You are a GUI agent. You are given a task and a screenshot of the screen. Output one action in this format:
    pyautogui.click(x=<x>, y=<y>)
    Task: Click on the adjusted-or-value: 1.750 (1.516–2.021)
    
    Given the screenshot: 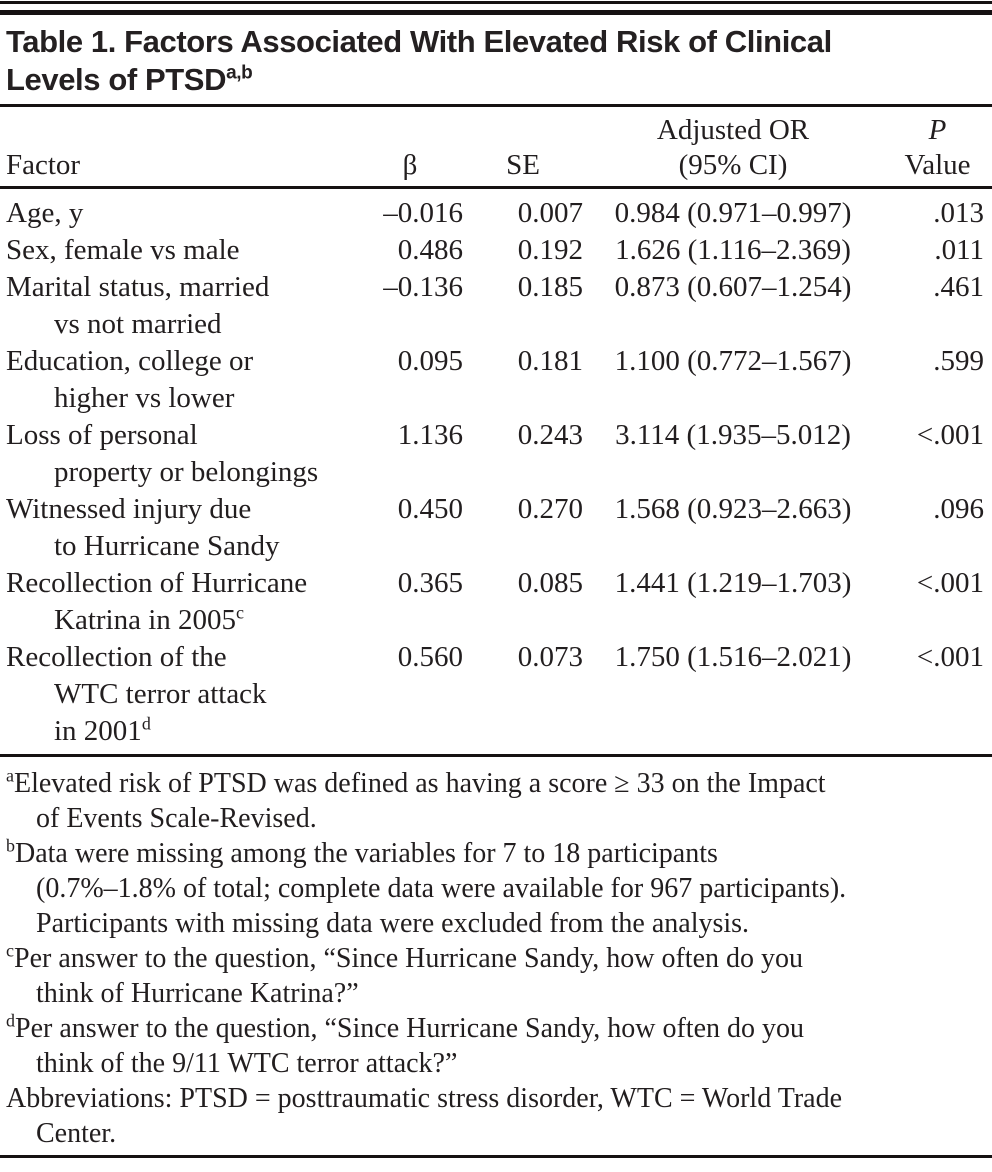 What is the action you would take?
    pyautogui.click(x=733, y=657)
    